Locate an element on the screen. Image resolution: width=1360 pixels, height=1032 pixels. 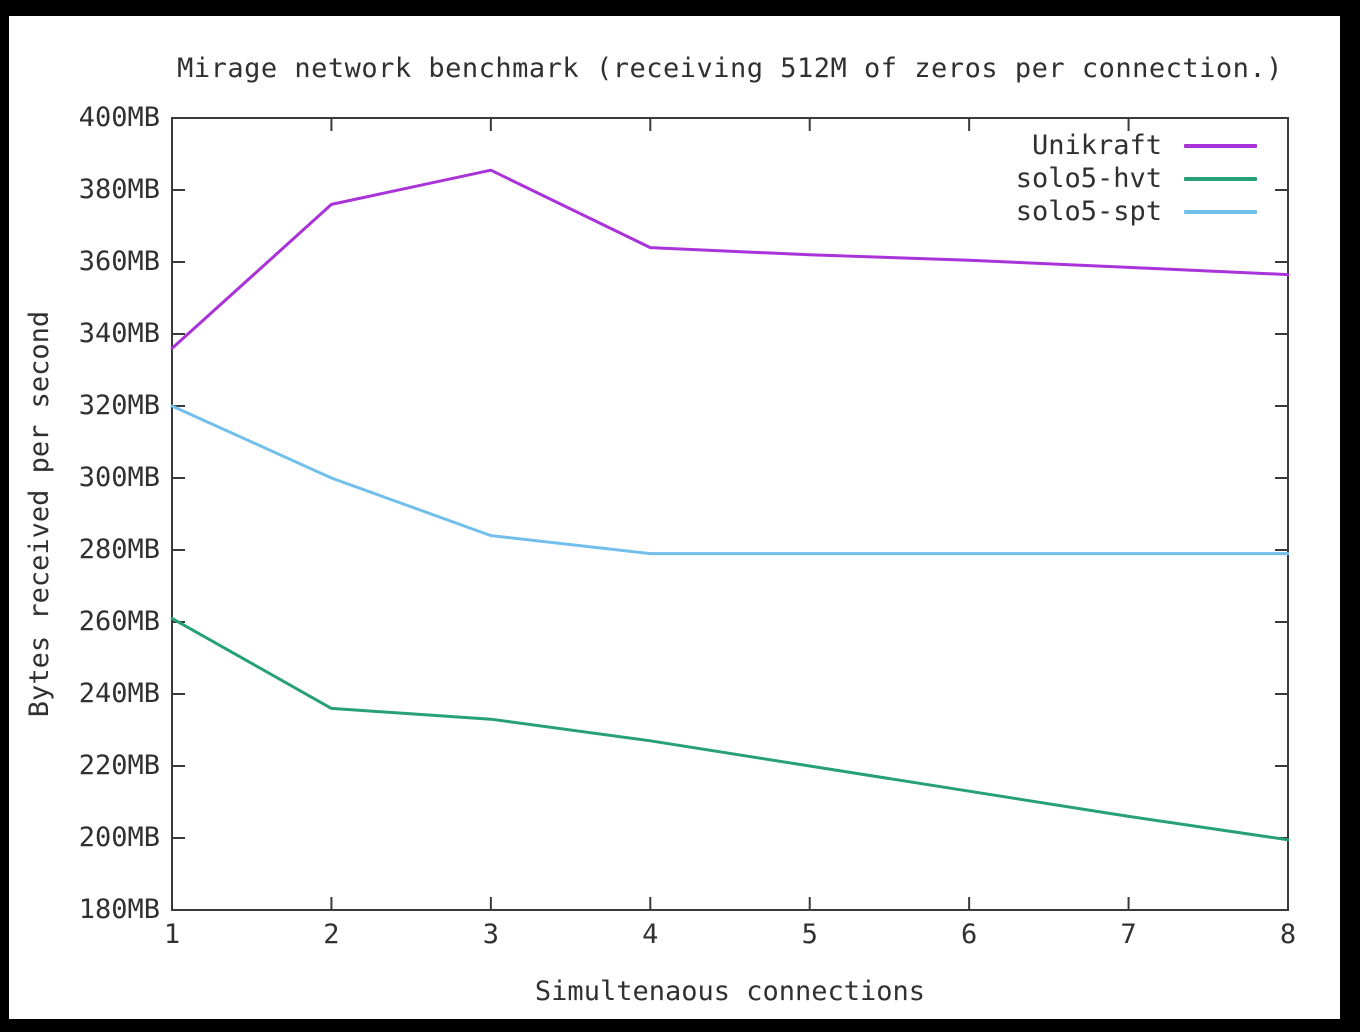
y-tick-label: 180MB is located at coordinates (119, 909).